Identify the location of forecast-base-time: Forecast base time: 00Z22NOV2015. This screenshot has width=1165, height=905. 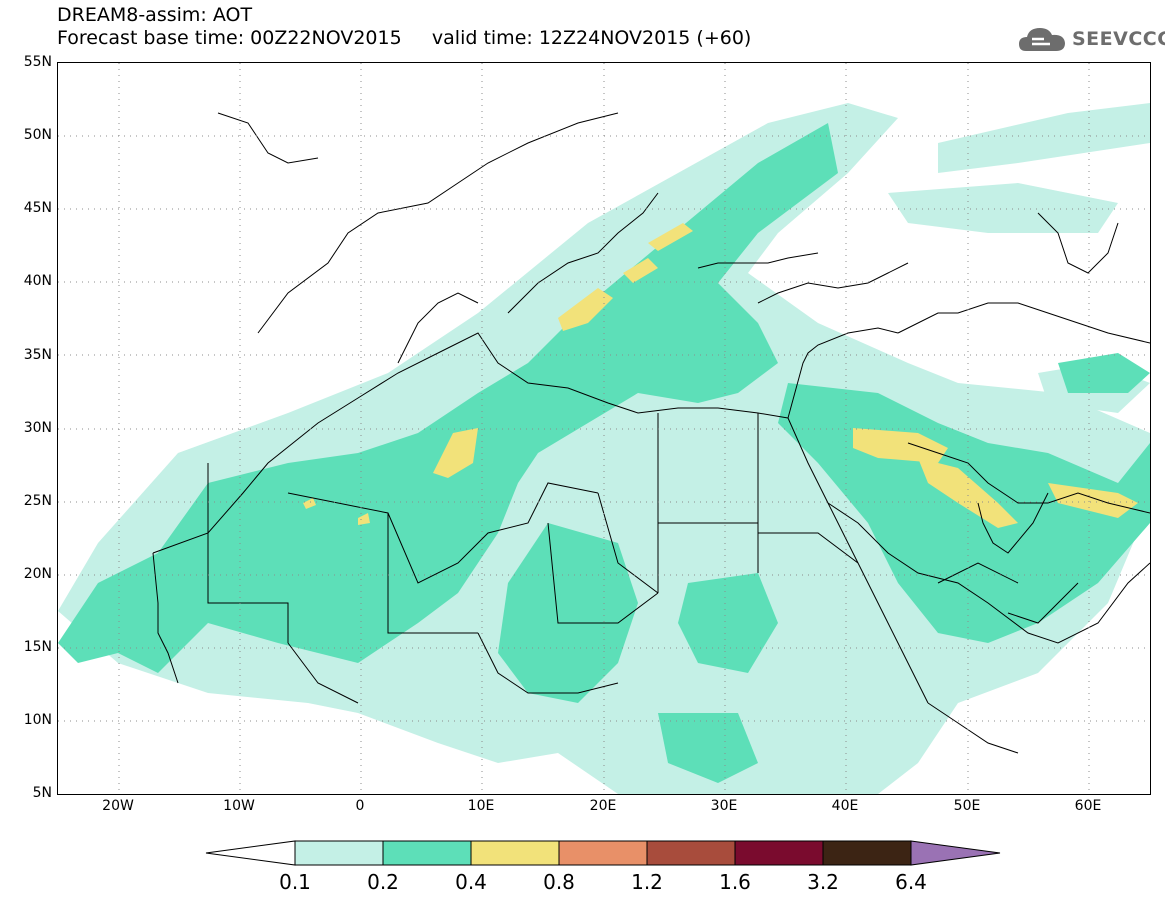
(229, 38).